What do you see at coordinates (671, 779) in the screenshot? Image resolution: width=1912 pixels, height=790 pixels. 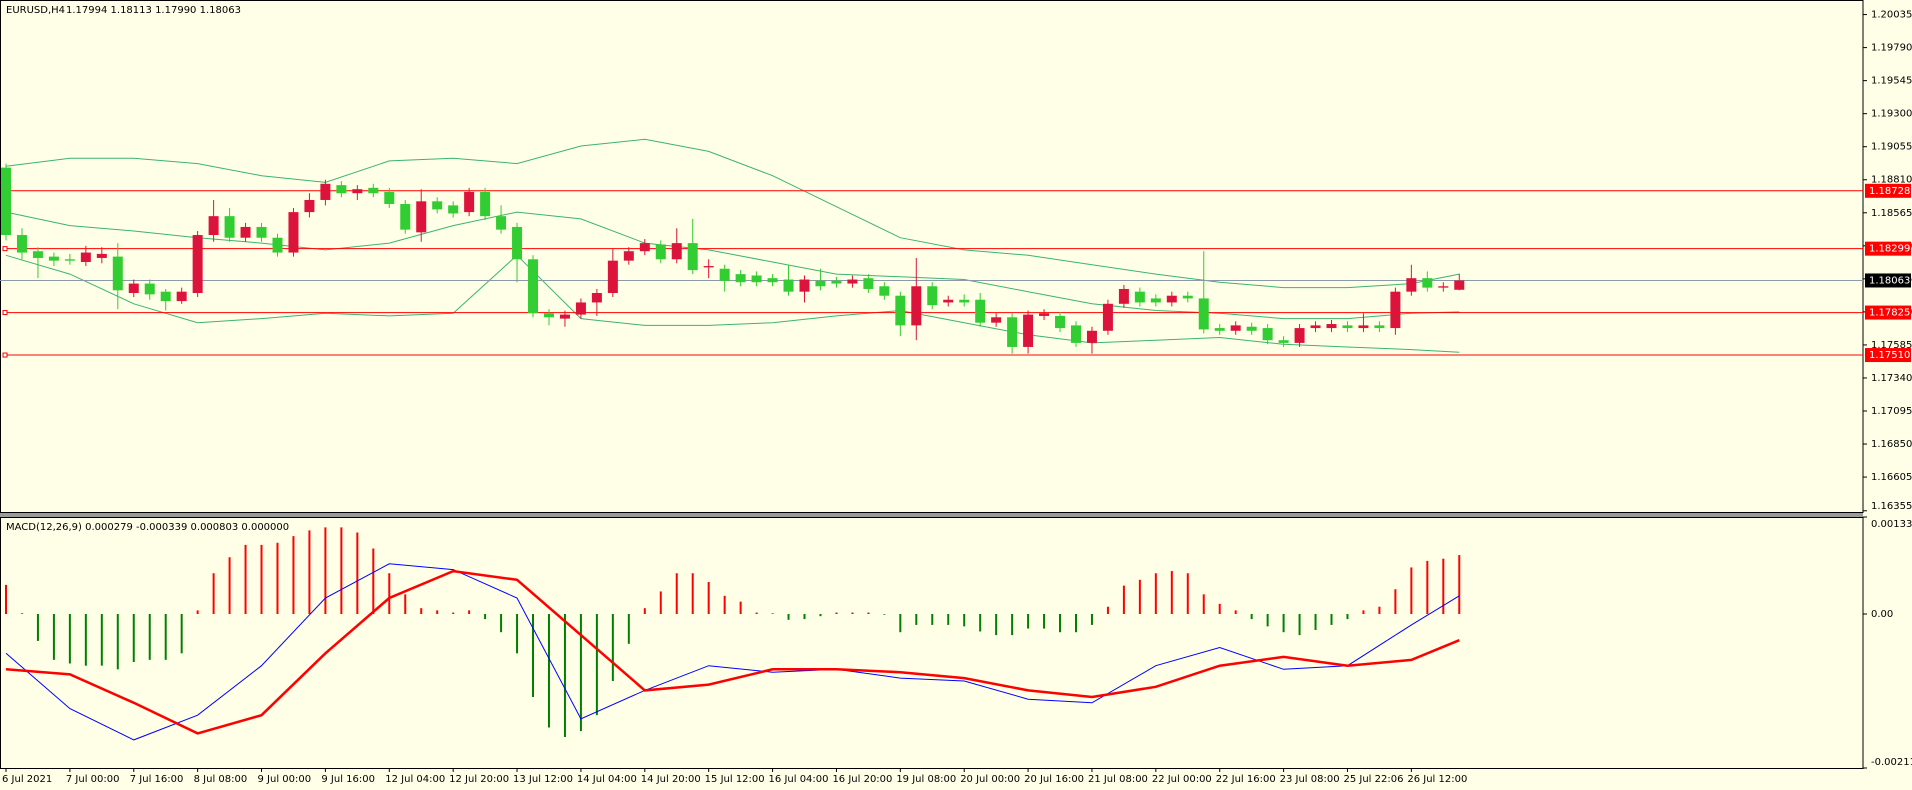 I see `x-tick-label: 14 Jul 20:00` at bounding box center [671, 779].